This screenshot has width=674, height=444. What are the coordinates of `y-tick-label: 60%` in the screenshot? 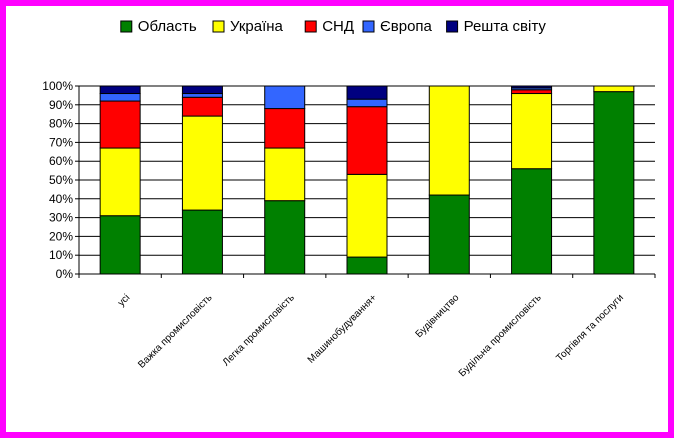 It's located at (61, 161).